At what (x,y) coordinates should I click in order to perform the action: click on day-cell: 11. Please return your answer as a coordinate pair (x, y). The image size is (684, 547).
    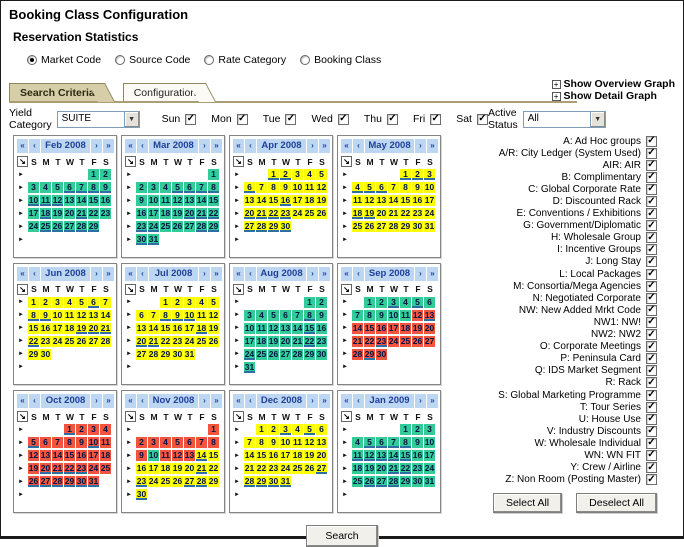
    Looking at the image, I should click on (261, 328).